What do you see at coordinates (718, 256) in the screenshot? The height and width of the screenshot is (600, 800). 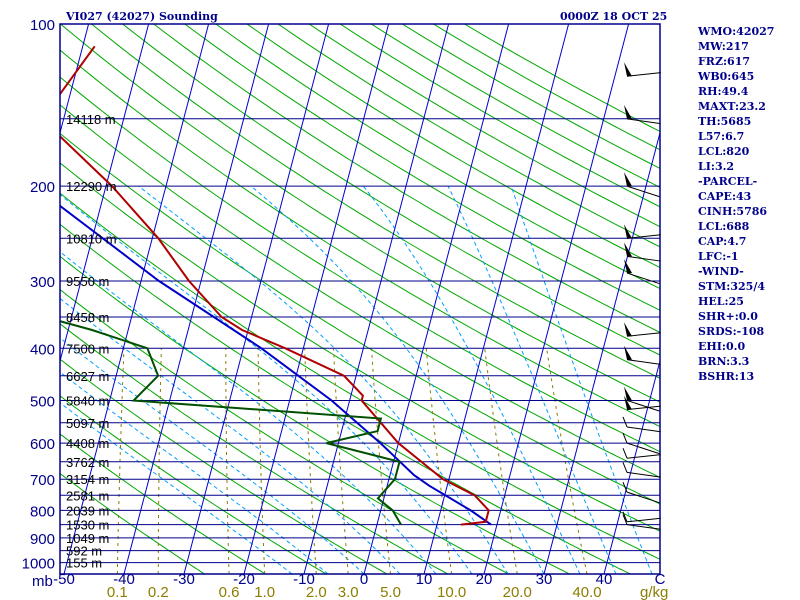 I see `stat-item: LFC:-1` at bounding box center [718, 256].